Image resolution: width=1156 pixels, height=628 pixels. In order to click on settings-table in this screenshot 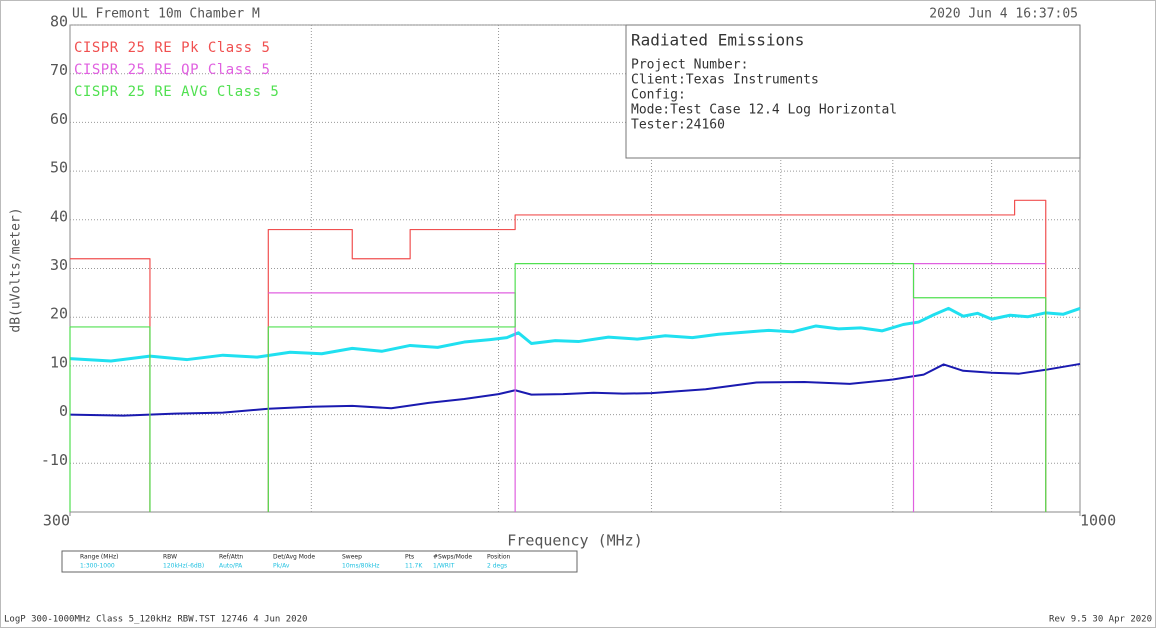, I will do `click(319, 561)`.